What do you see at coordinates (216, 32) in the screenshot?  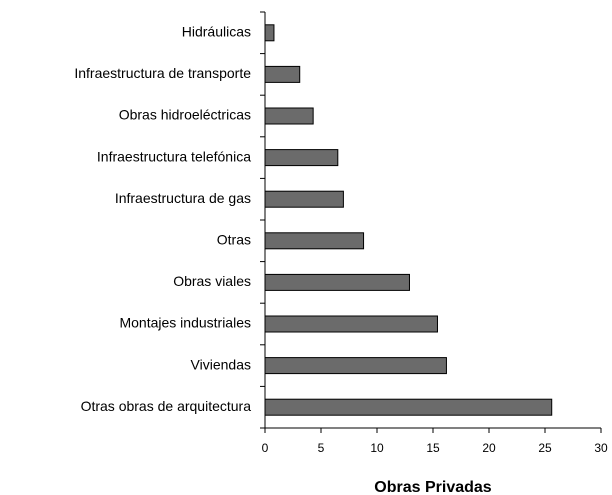 I see `y-tick-label: Hidráulicas` at bounding box center [216, 32].